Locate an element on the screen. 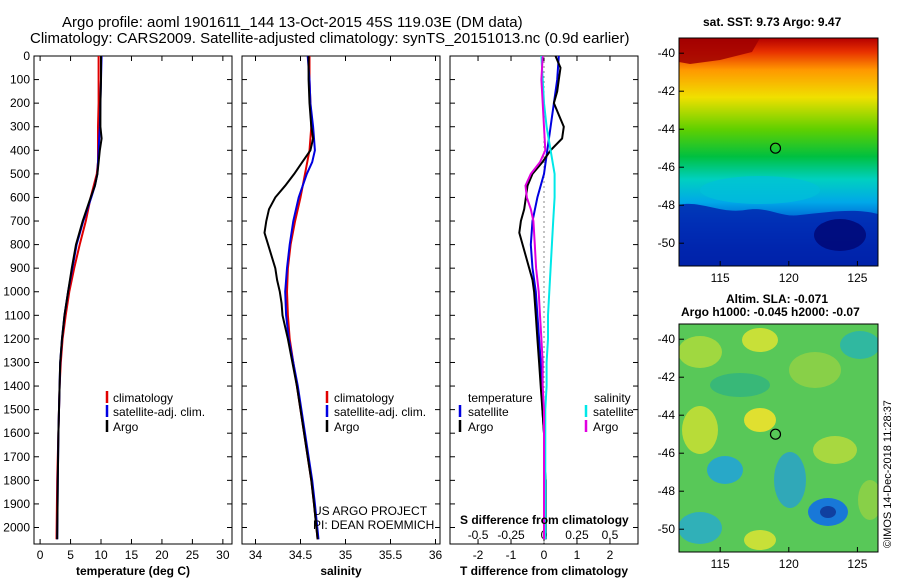 The image size is (900, 580). x-tick-label: 35.5 is located at coordinates (391, 555).